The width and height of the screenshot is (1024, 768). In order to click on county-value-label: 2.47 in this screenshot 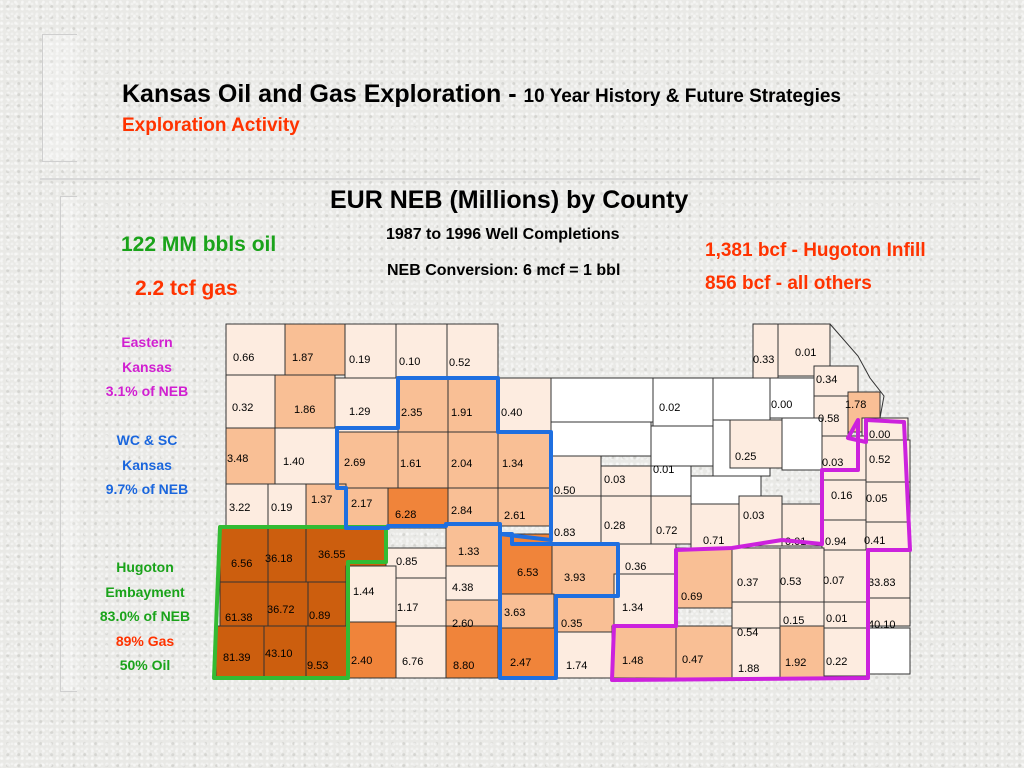, I will do `click(520, 663)`.